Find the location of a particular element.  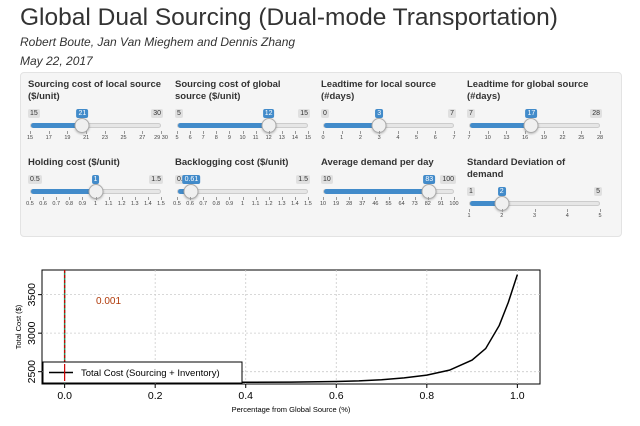

slider-tick-labels: 0 1 2 3 4 5 6 7 is located at coordinates (388, 139).